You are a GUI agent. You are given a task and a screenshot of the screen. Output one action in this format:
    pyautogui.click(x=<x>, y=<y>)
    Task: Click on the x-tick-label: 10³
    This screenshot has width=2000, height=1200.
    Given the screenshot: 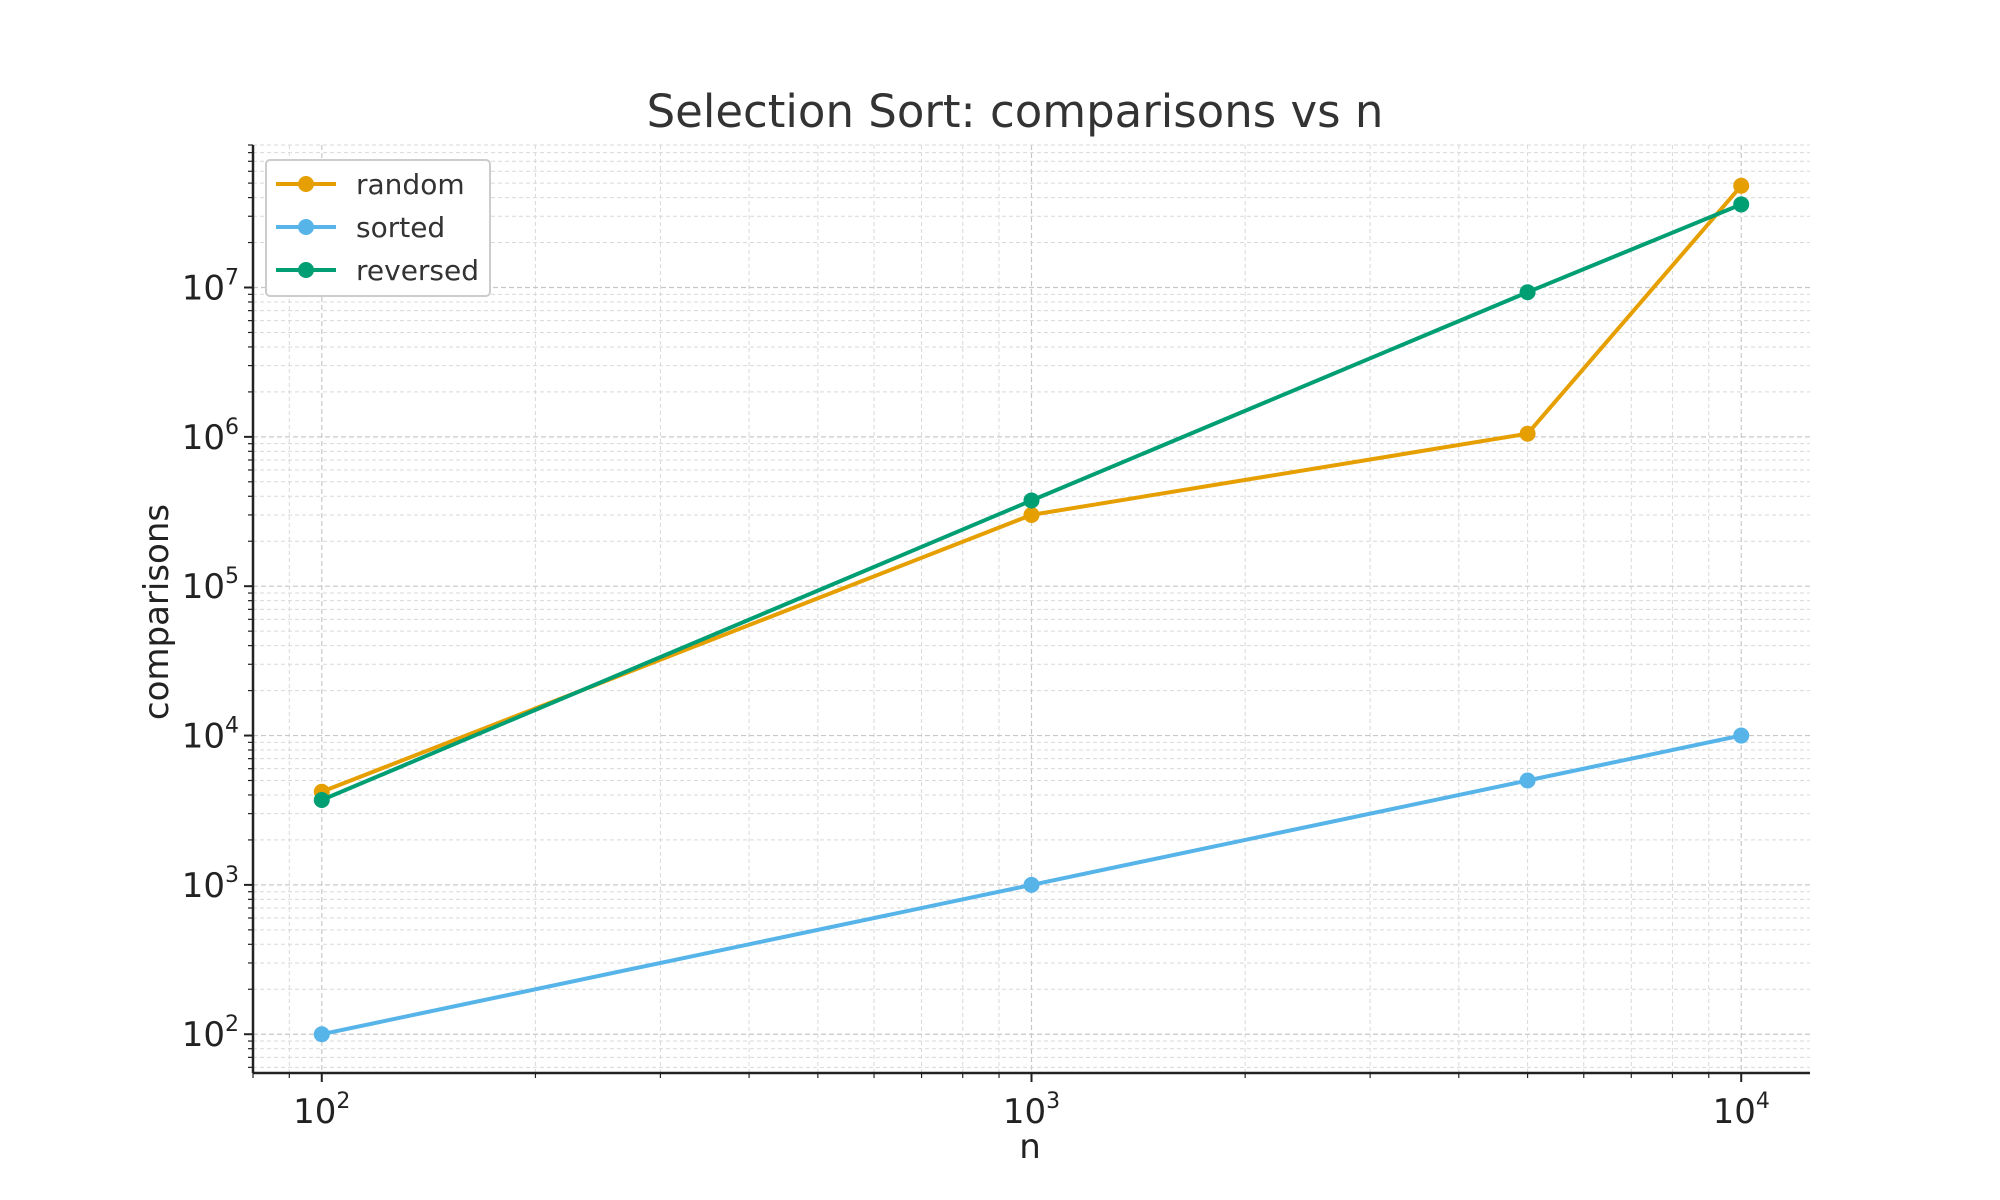 What is the action you would take?
    pyautogui.click(x=1031, y=1110)
    